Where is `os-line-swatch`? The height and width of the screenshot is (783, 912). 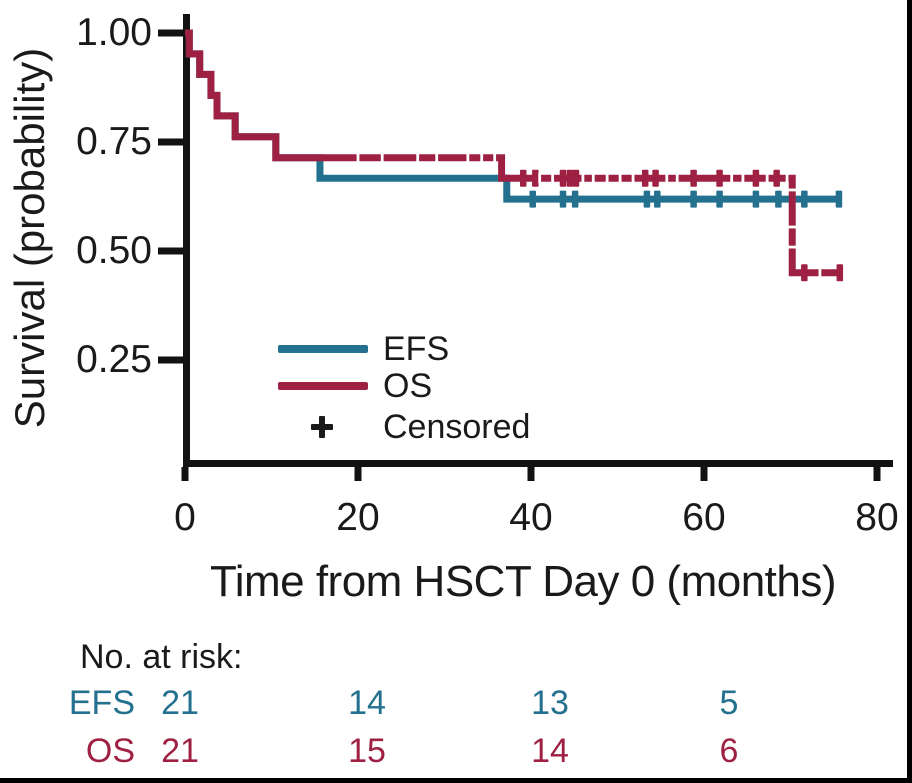
os-line-swatch is located at coordinates (323, 386).